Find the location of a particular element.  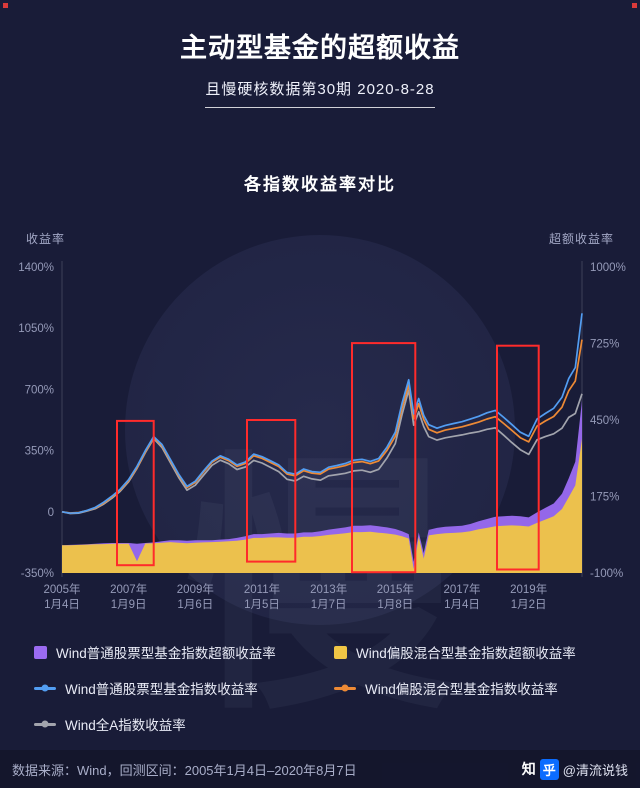

x-axis-tick: 2015年 1月8日 is located at coordinates (395, 596).